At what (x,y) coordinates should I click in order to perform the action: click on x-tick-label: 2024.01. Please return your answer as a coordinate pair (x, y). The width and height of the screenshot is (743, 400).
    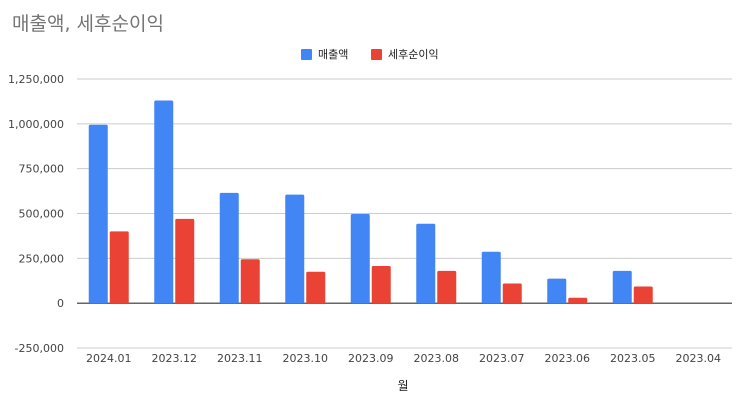
    Looking at the image, I should click on (109, 358).